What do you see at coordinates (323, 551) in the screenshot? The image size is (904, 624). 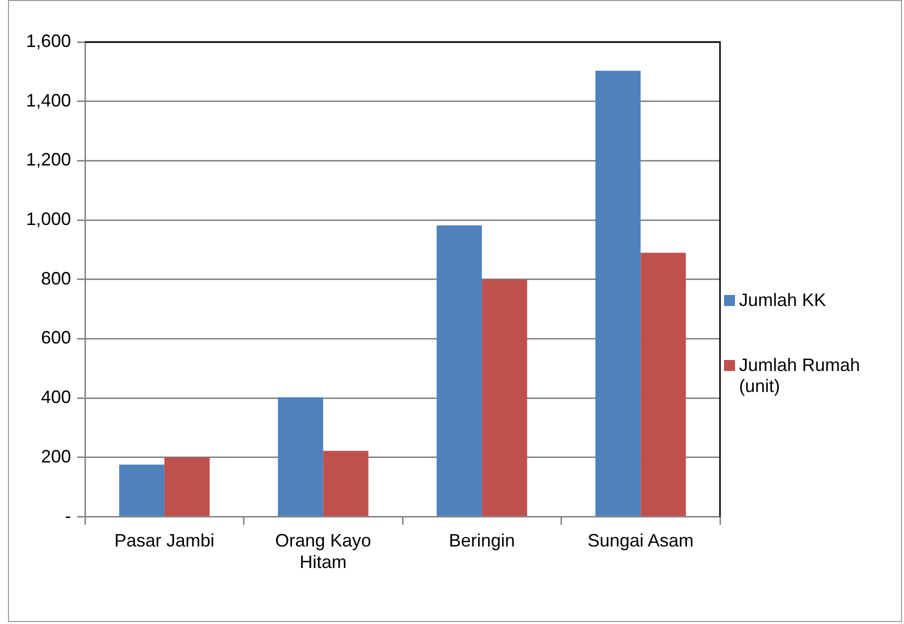 I see `x-tick-label: Orang Kayo Hitam` at bounding box center [323, 551].